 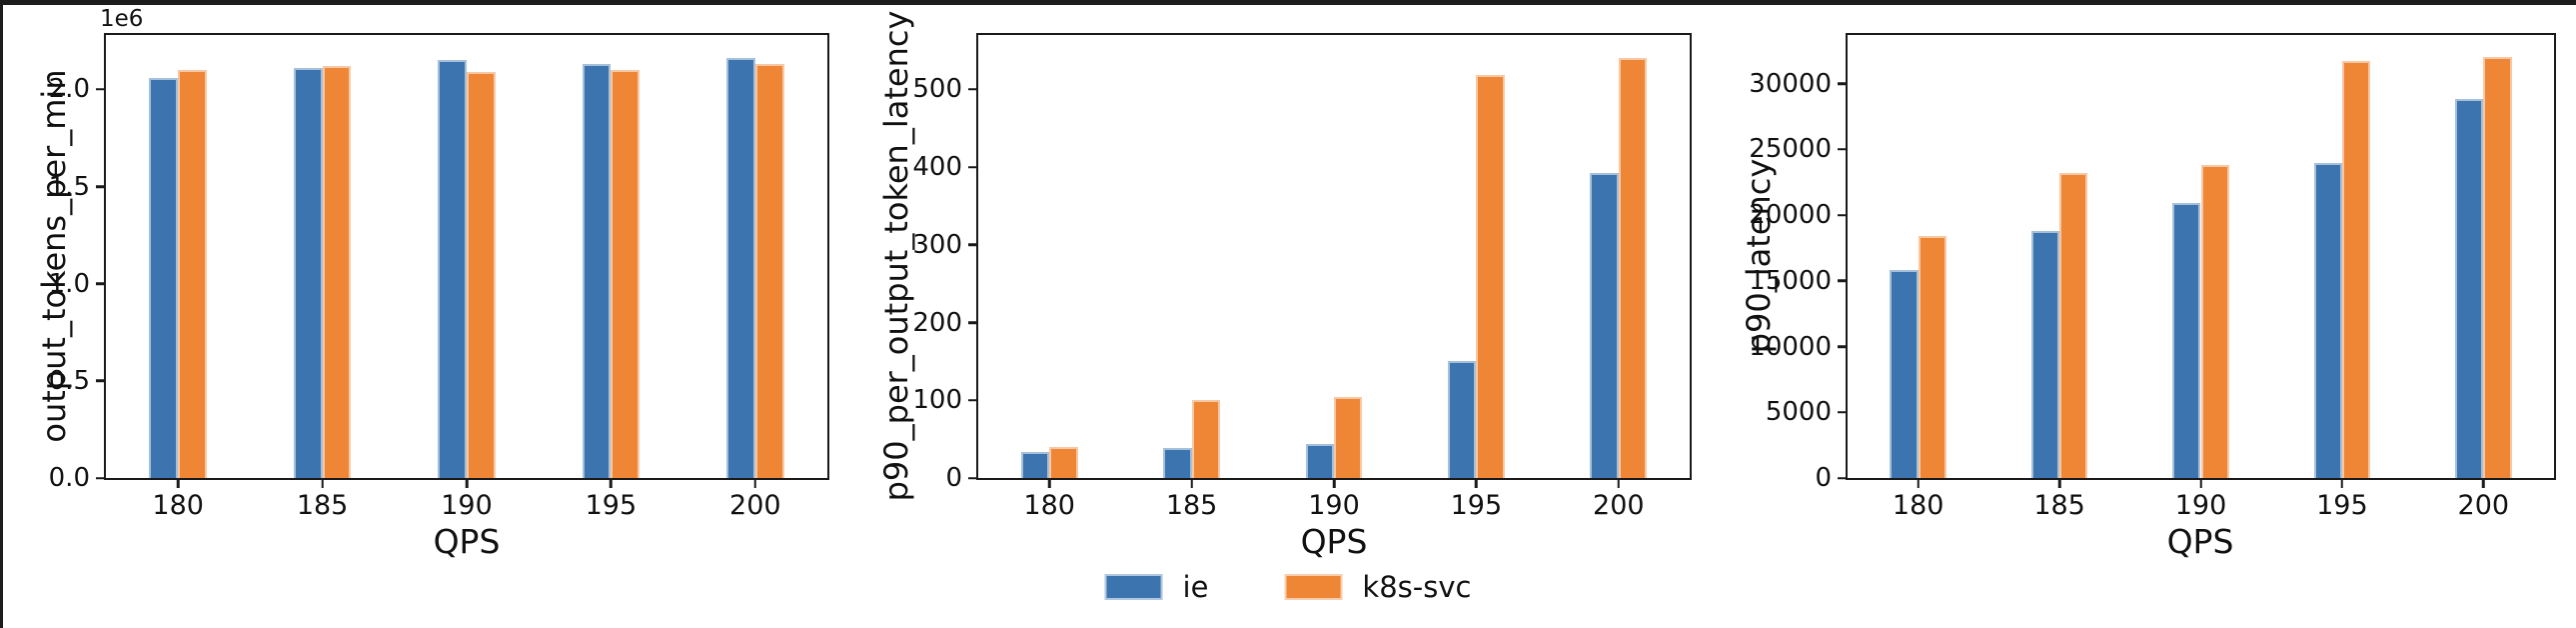 I want to click on window-border-left, so click(x=1, y=314).